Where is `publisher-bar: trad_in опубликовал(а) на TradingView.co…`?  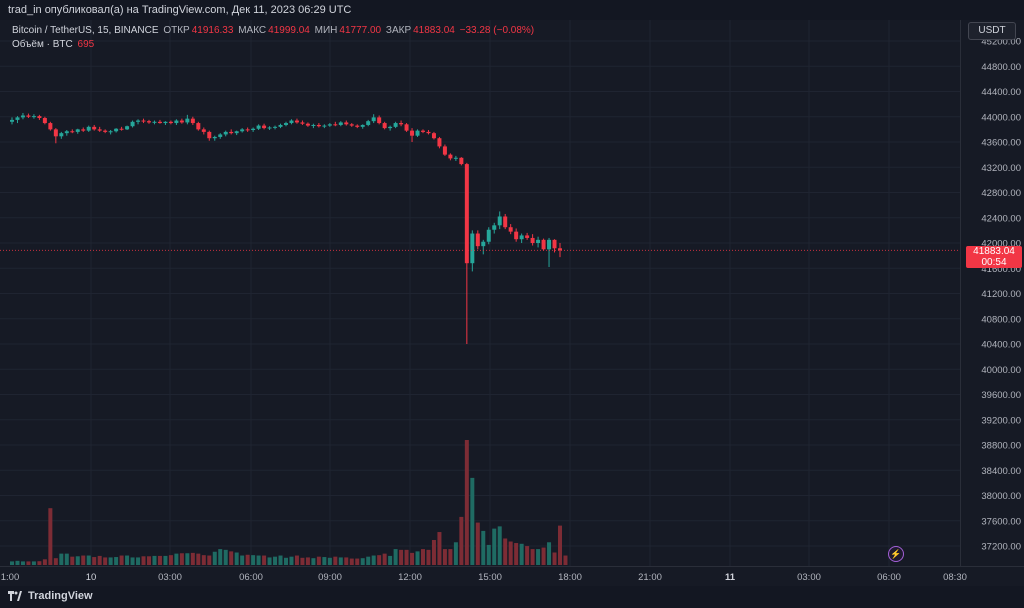 publisher-bar: trad_in опубликовал(а) на TradingView.co… is located at coordinates (512, 10).